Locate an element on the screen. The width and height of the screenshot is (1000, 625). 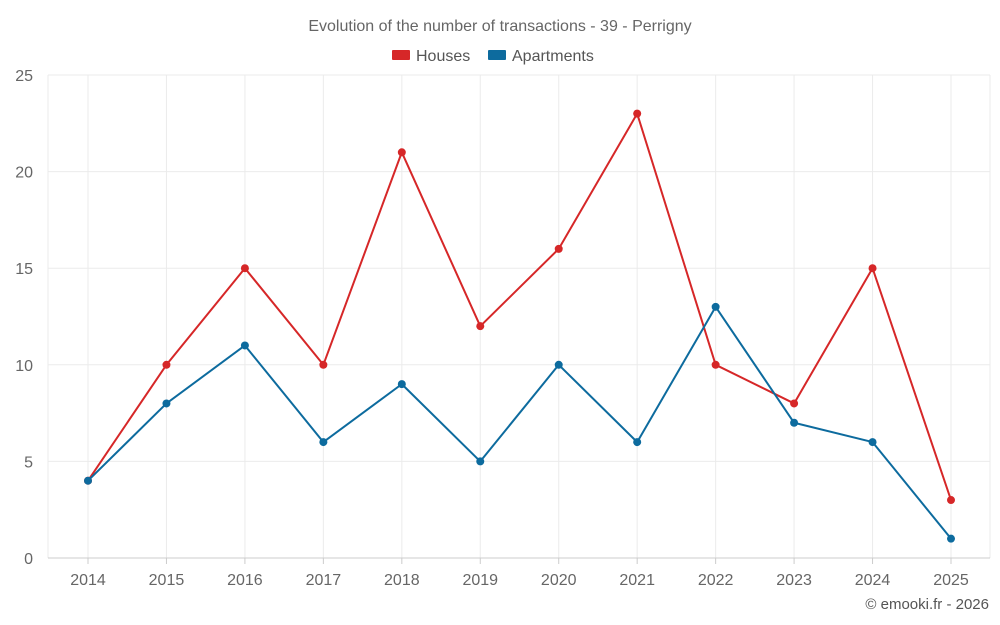
y-tick-label: 5 is located at coordinates (28, 462).